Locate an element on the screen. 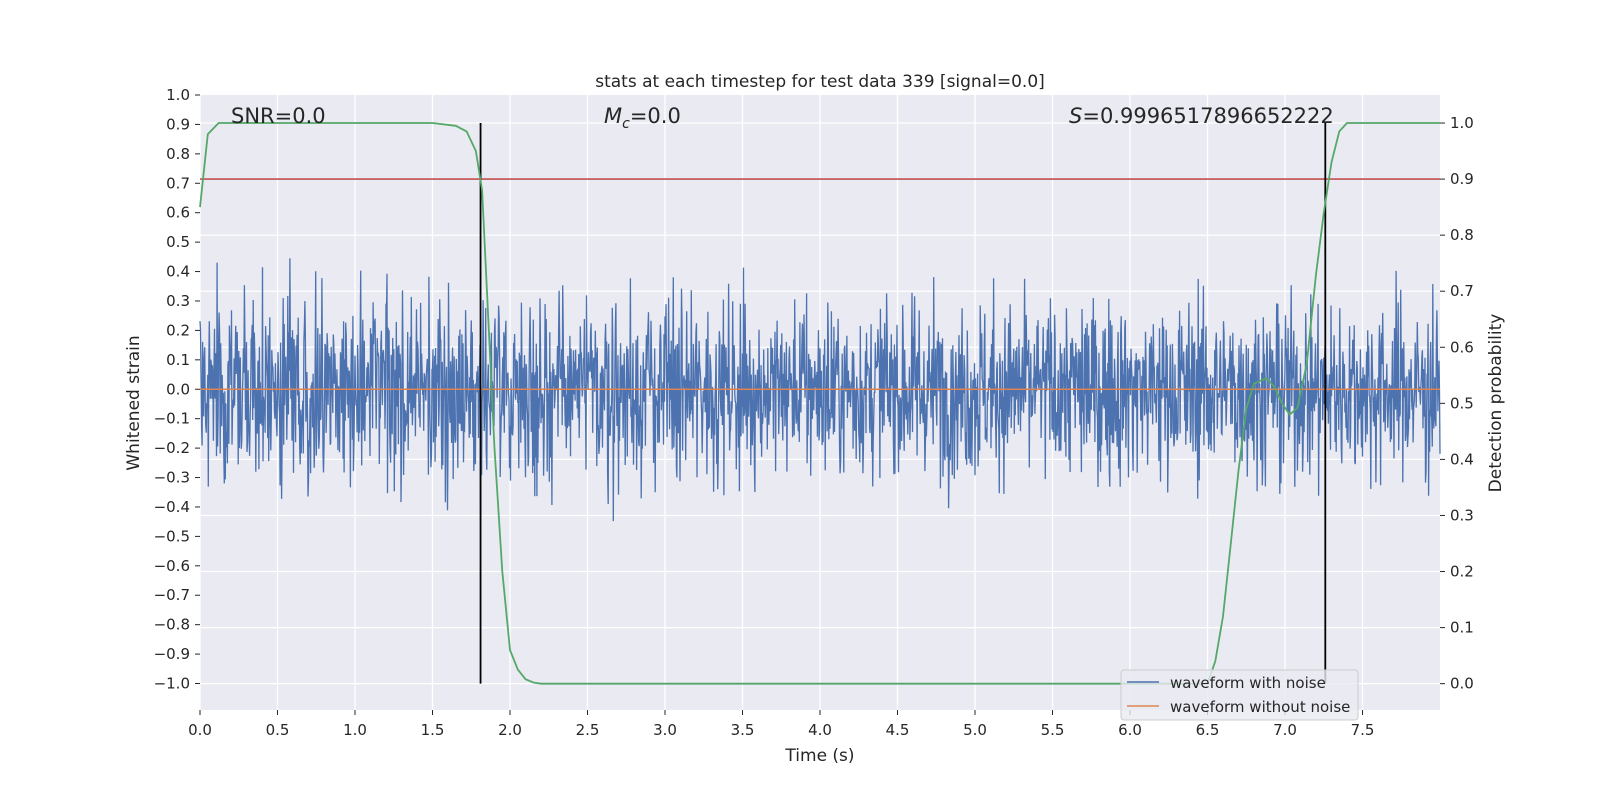 The height and width of the screenshot is (804, 1600). x-tick-label: 3.0 is located at coordinates (665, 730).